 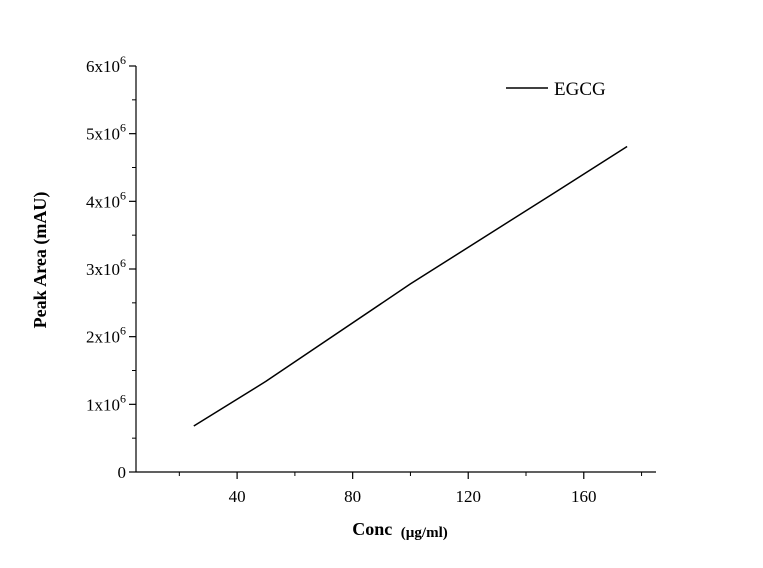 I want to click on x-tick-label: 80, so click(x=352, y=496).